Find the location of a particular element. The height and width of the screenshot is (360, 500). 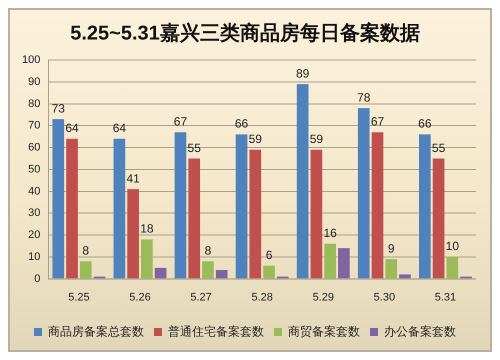

y-tick-label: 80 is located at coordinates (34, 104).